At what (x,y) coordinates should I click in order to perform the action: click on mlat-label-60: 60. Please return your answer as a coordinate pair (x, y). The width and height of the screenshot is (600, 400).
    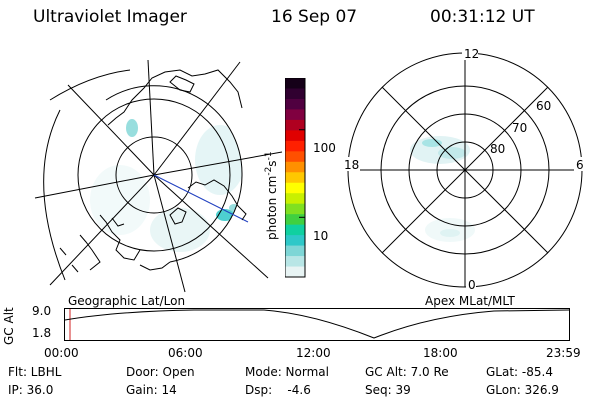
    Looking at the image, I should click on (543, 106).